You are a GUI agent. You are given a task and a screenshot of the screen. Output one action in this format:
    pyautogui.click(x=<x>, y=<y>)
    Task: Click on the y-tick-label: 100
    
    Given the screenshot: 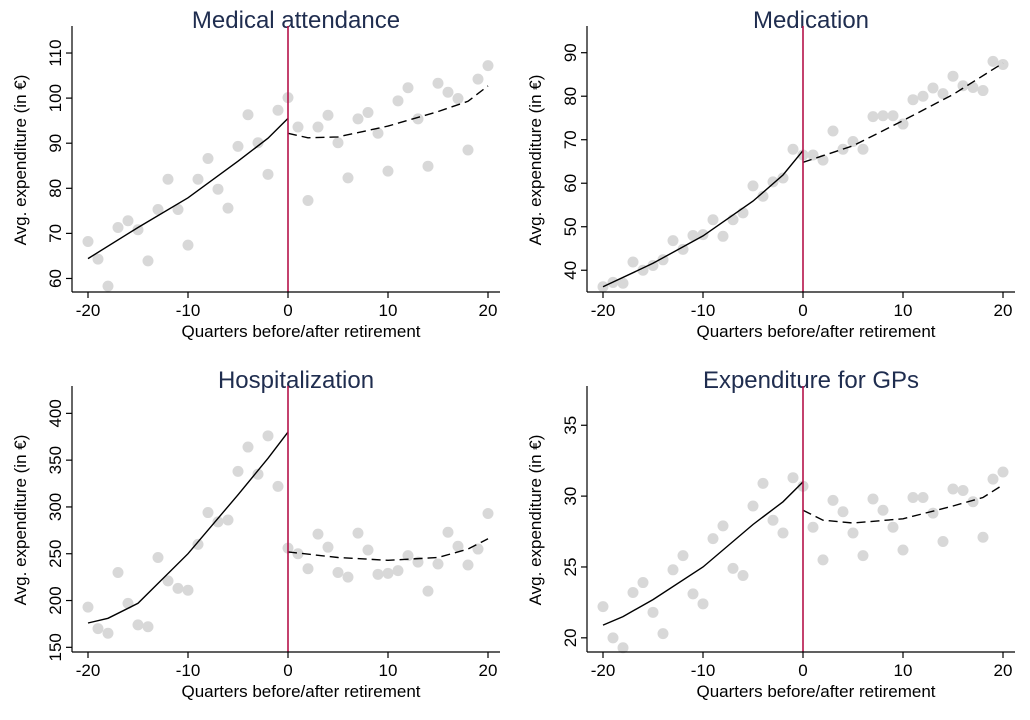 What is the action you would take?
    pyautogui.click(x=55, y=98)
    